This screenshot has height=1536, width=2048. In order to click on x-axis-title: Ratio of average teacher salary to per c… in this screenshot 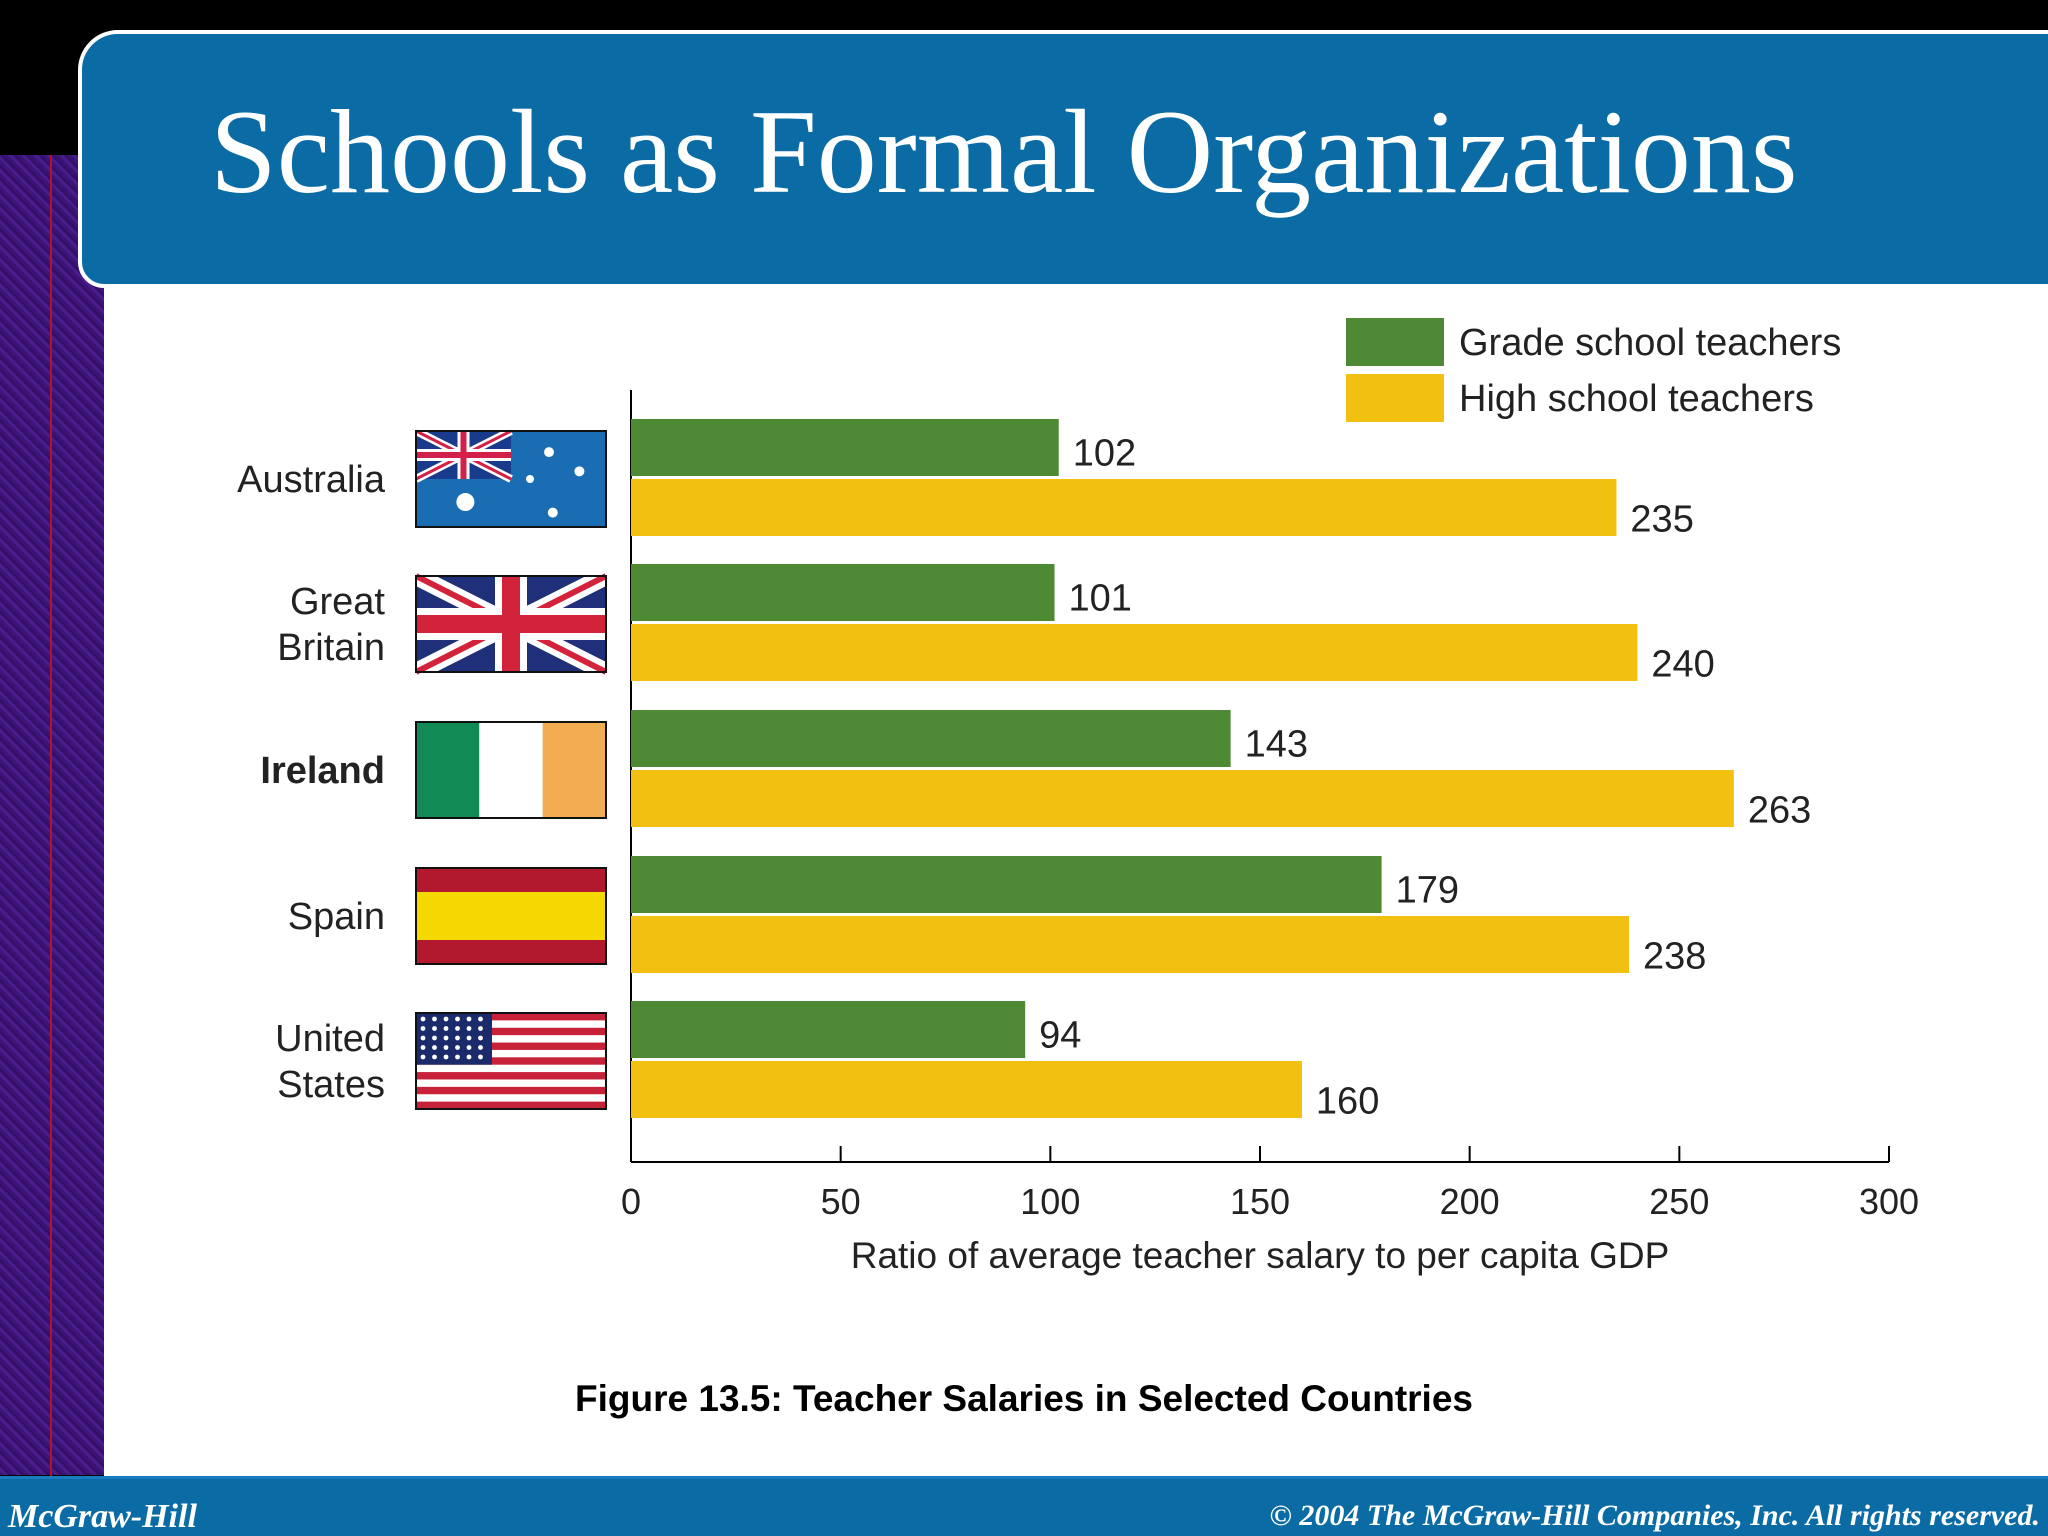, I will do `click(1260, 1255)`.